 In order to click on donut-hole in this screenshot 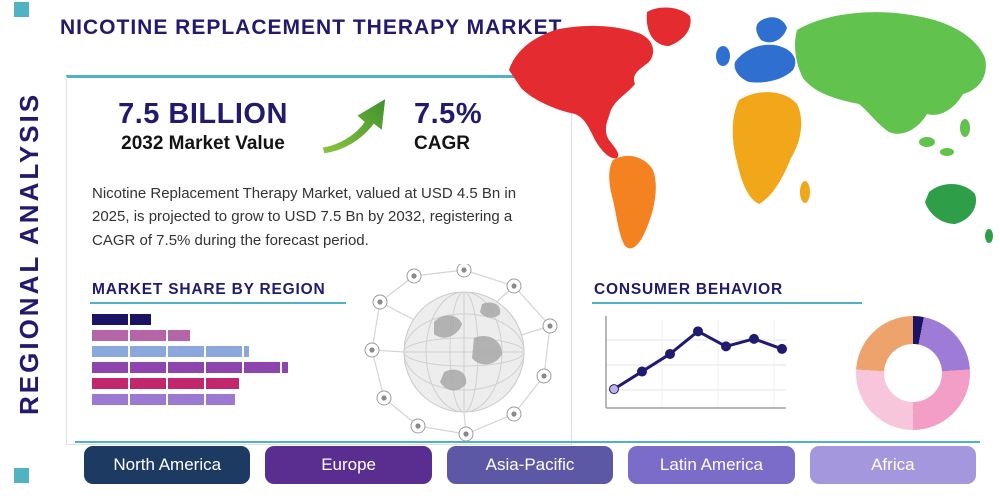, I will do `click(913, 373)`.